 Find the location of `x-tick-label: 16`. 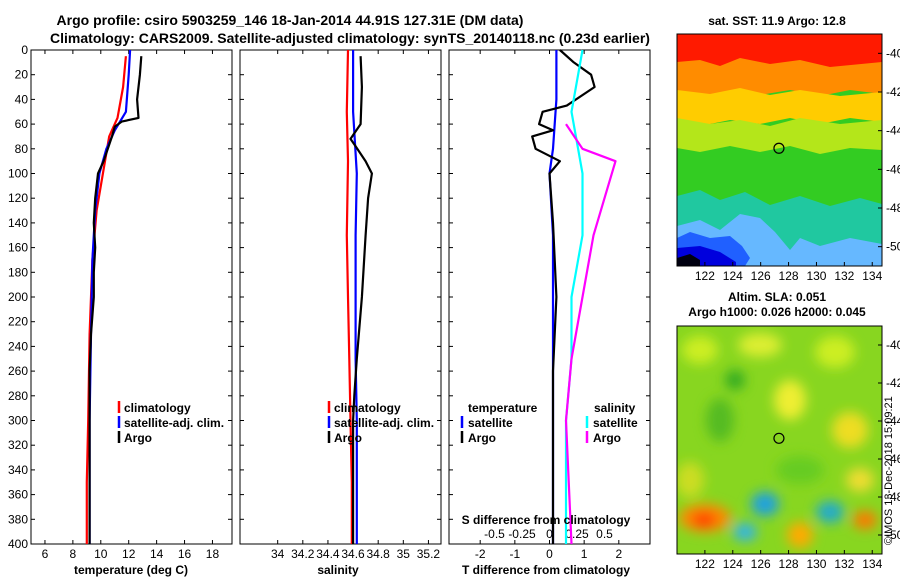

x-tick-label: 16 is located at coordinates (185, 554).